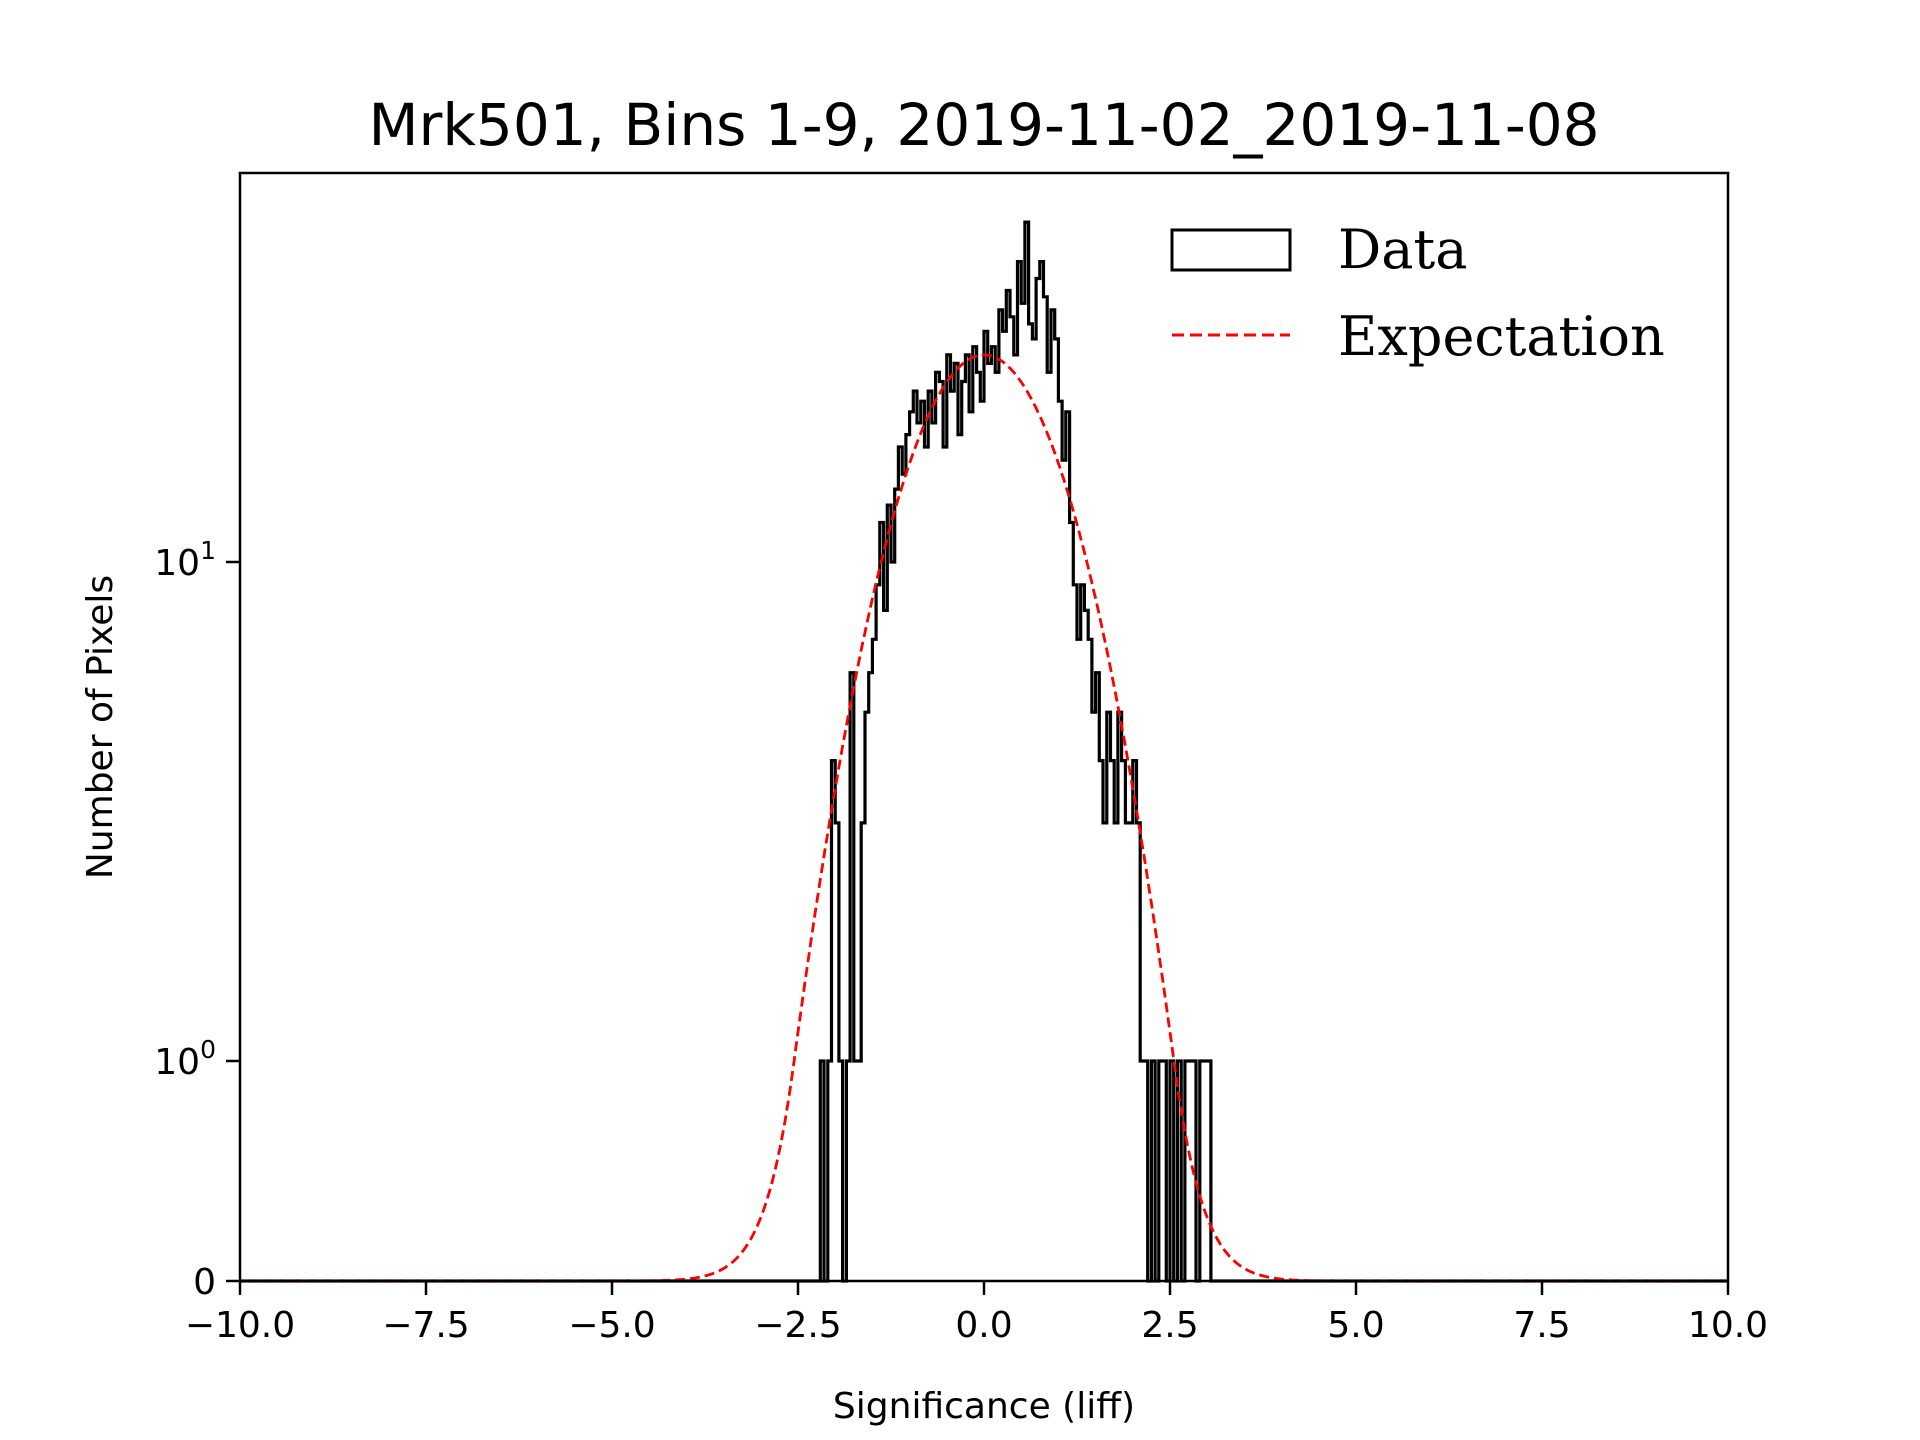  I want to click on x-tick-label: −2.5, so click(797, 1325).